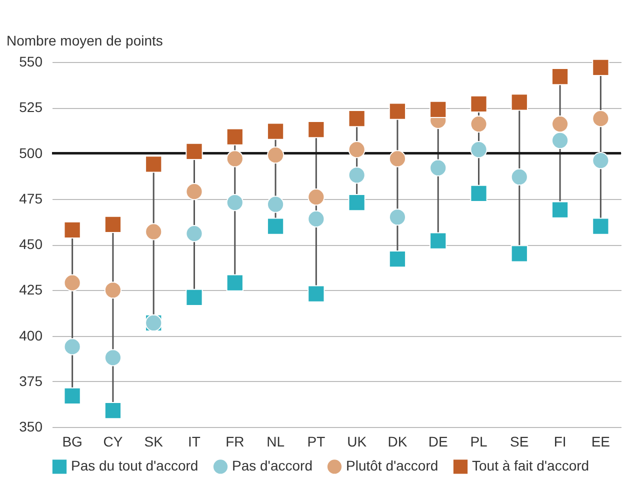 Image resolution: width=633 pixels, height=480 pixels. I want to click on x-tick-label: PT, so click(316, 442).